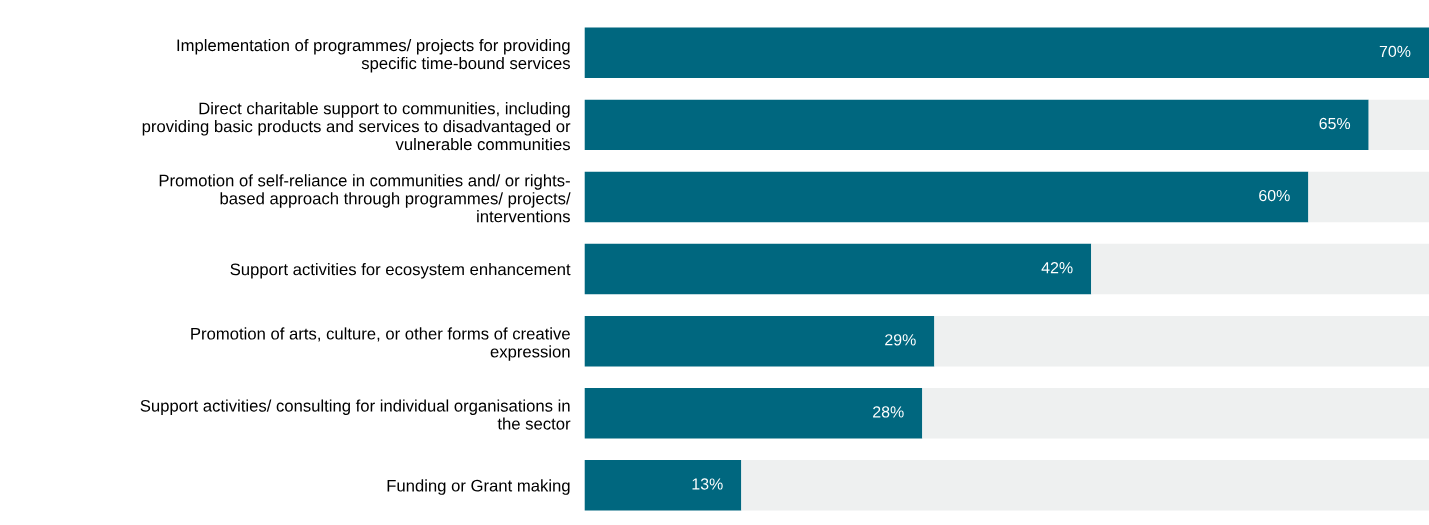 This screenshot has height=525, width=1429. I want to click on data-label: 13%, so click(707, 484).